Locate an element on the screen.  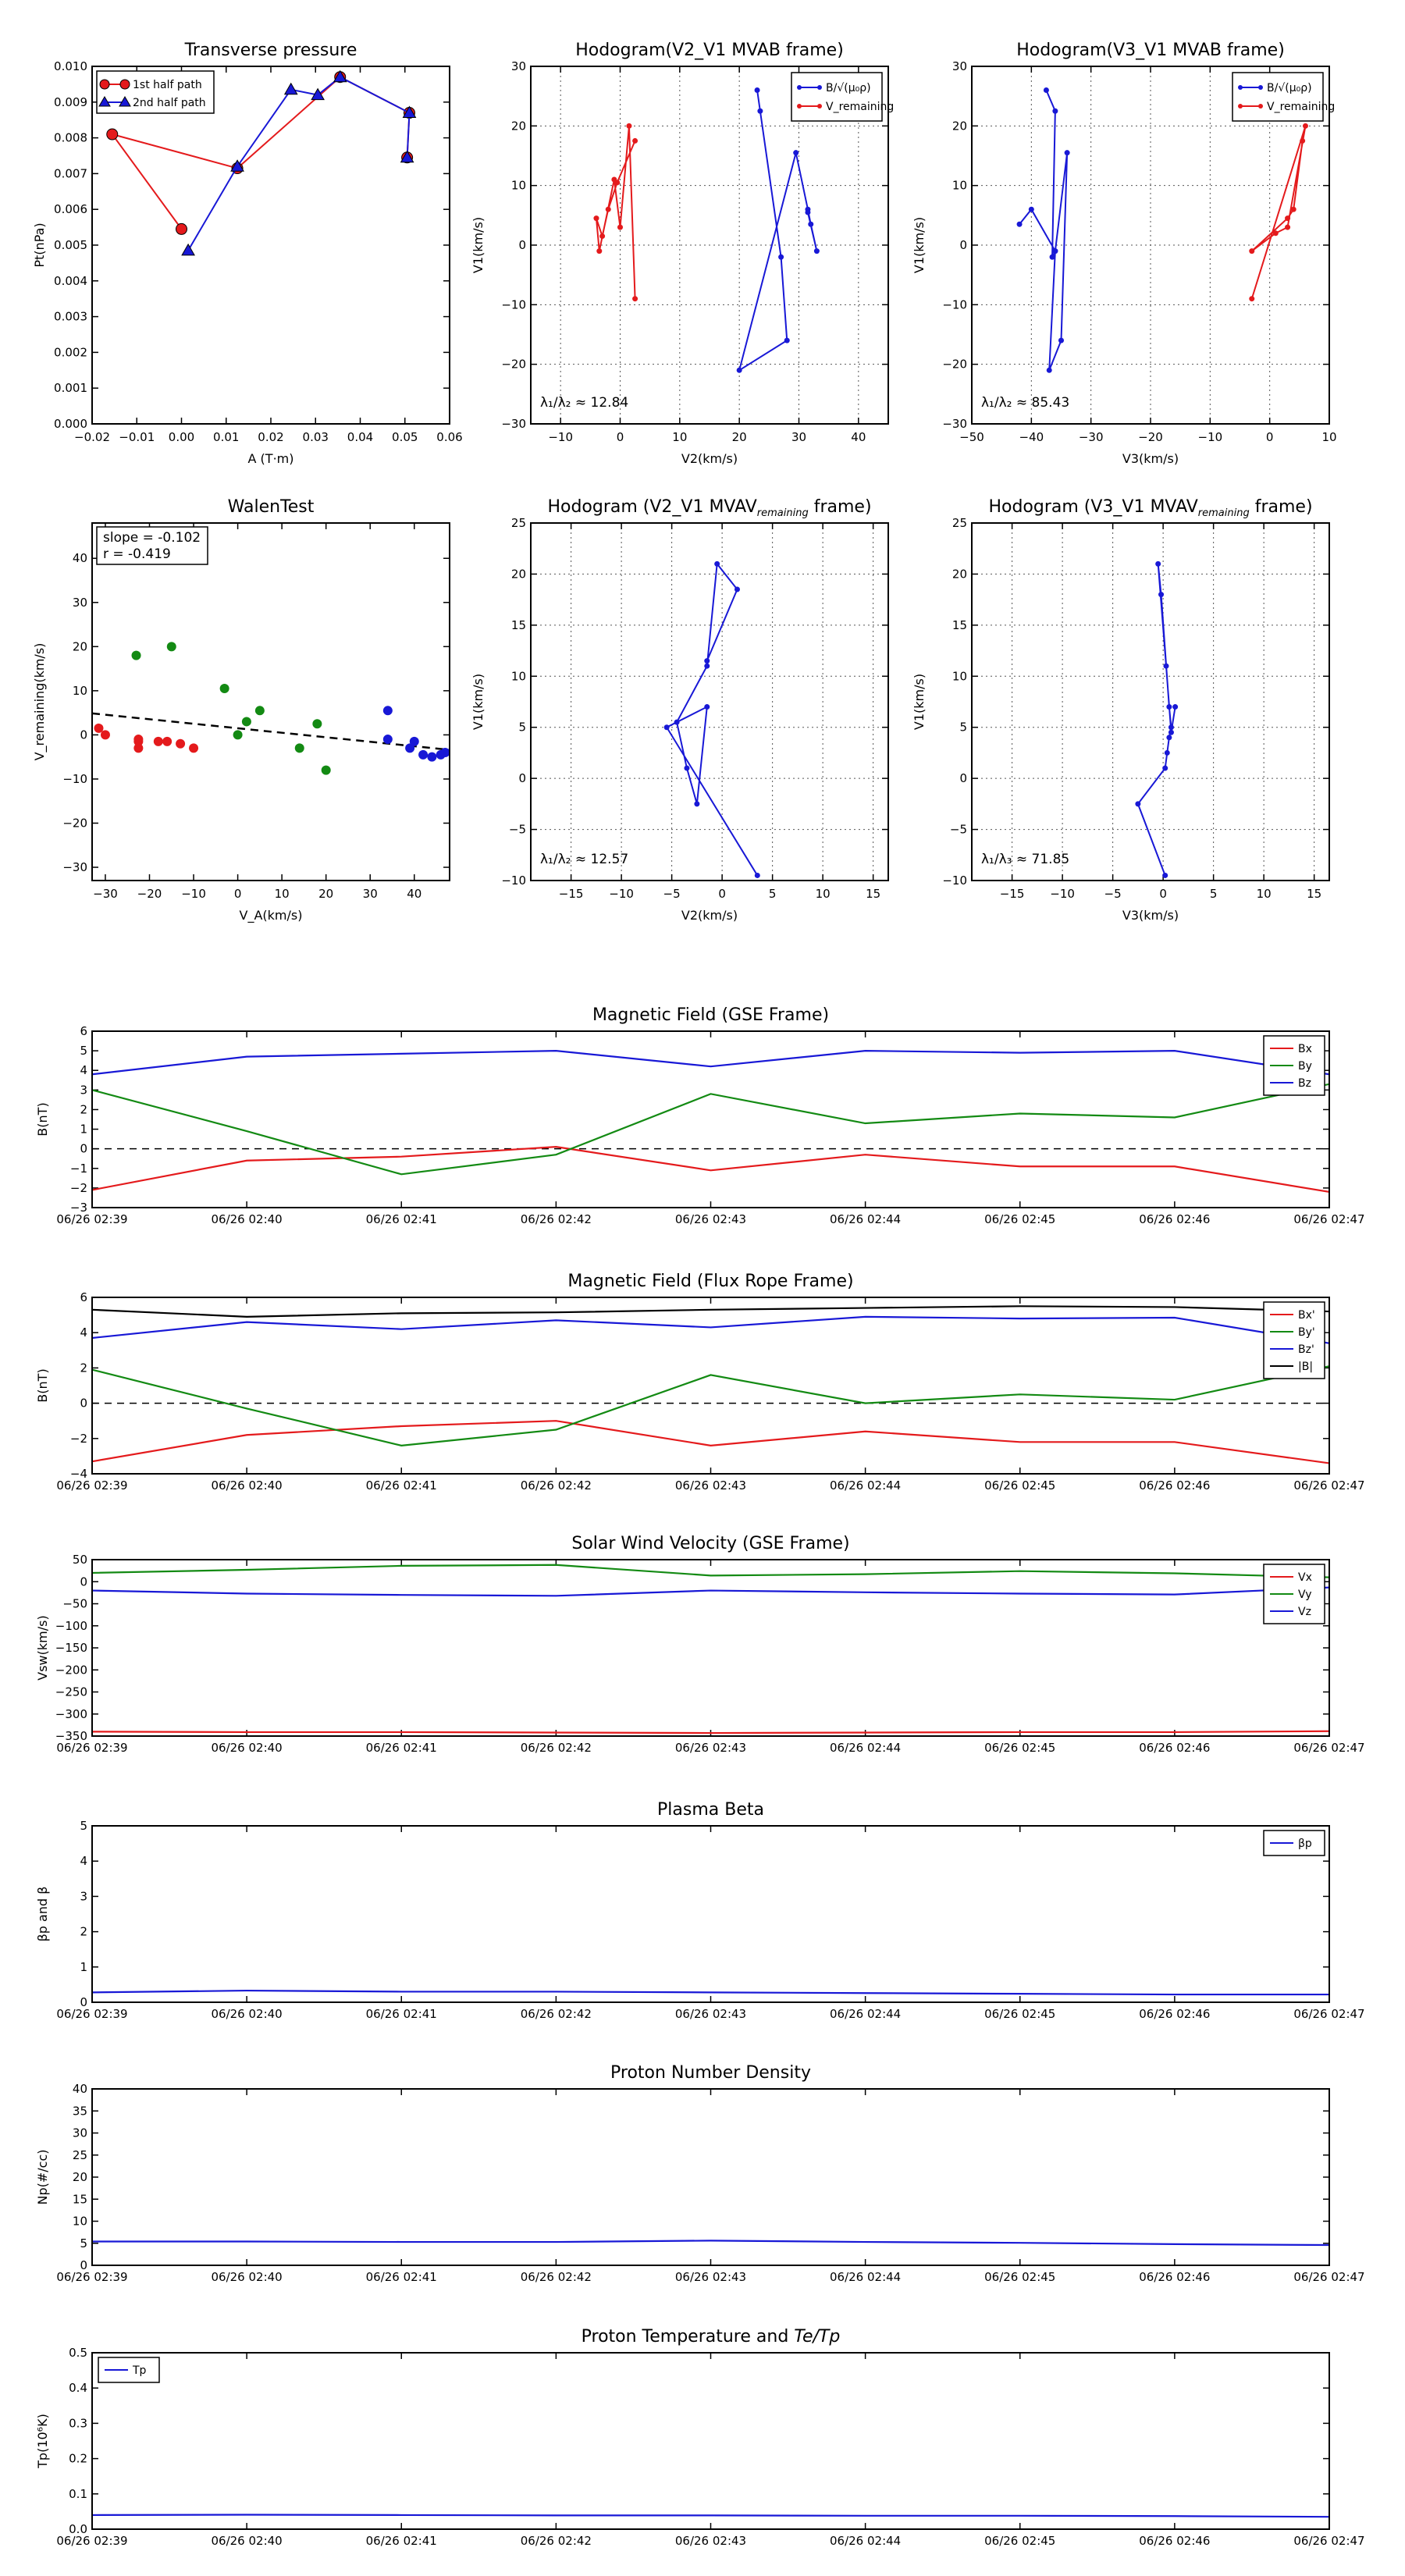
y-tick-label: 0.2 is located at coordinates (78, 2459).